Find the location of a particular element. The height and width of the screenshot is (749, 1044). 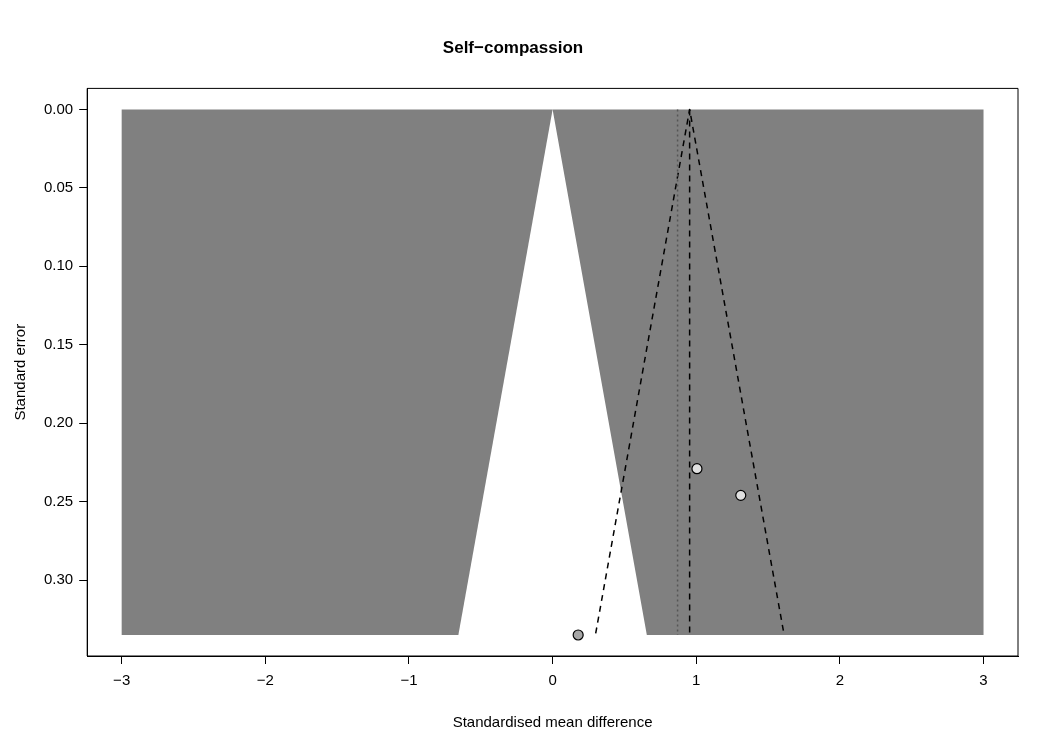

x-tick-label: 1 is located at coordinates (696, 680).